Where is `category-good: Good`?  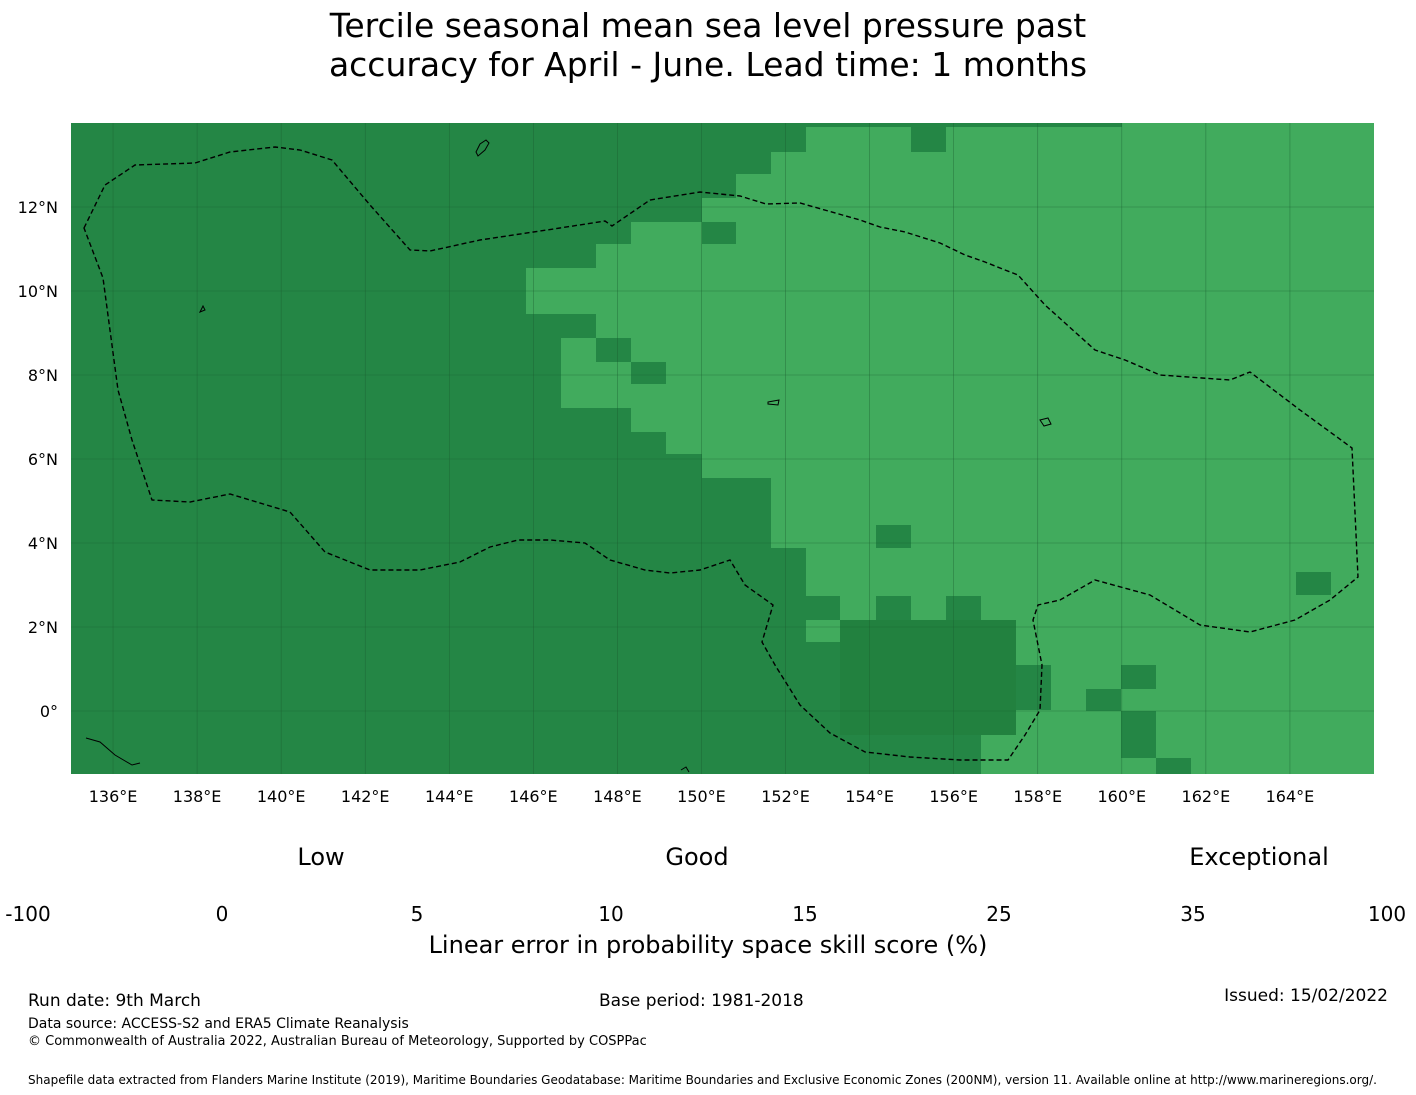 category-good: Good is located at coordinates (697, 857).